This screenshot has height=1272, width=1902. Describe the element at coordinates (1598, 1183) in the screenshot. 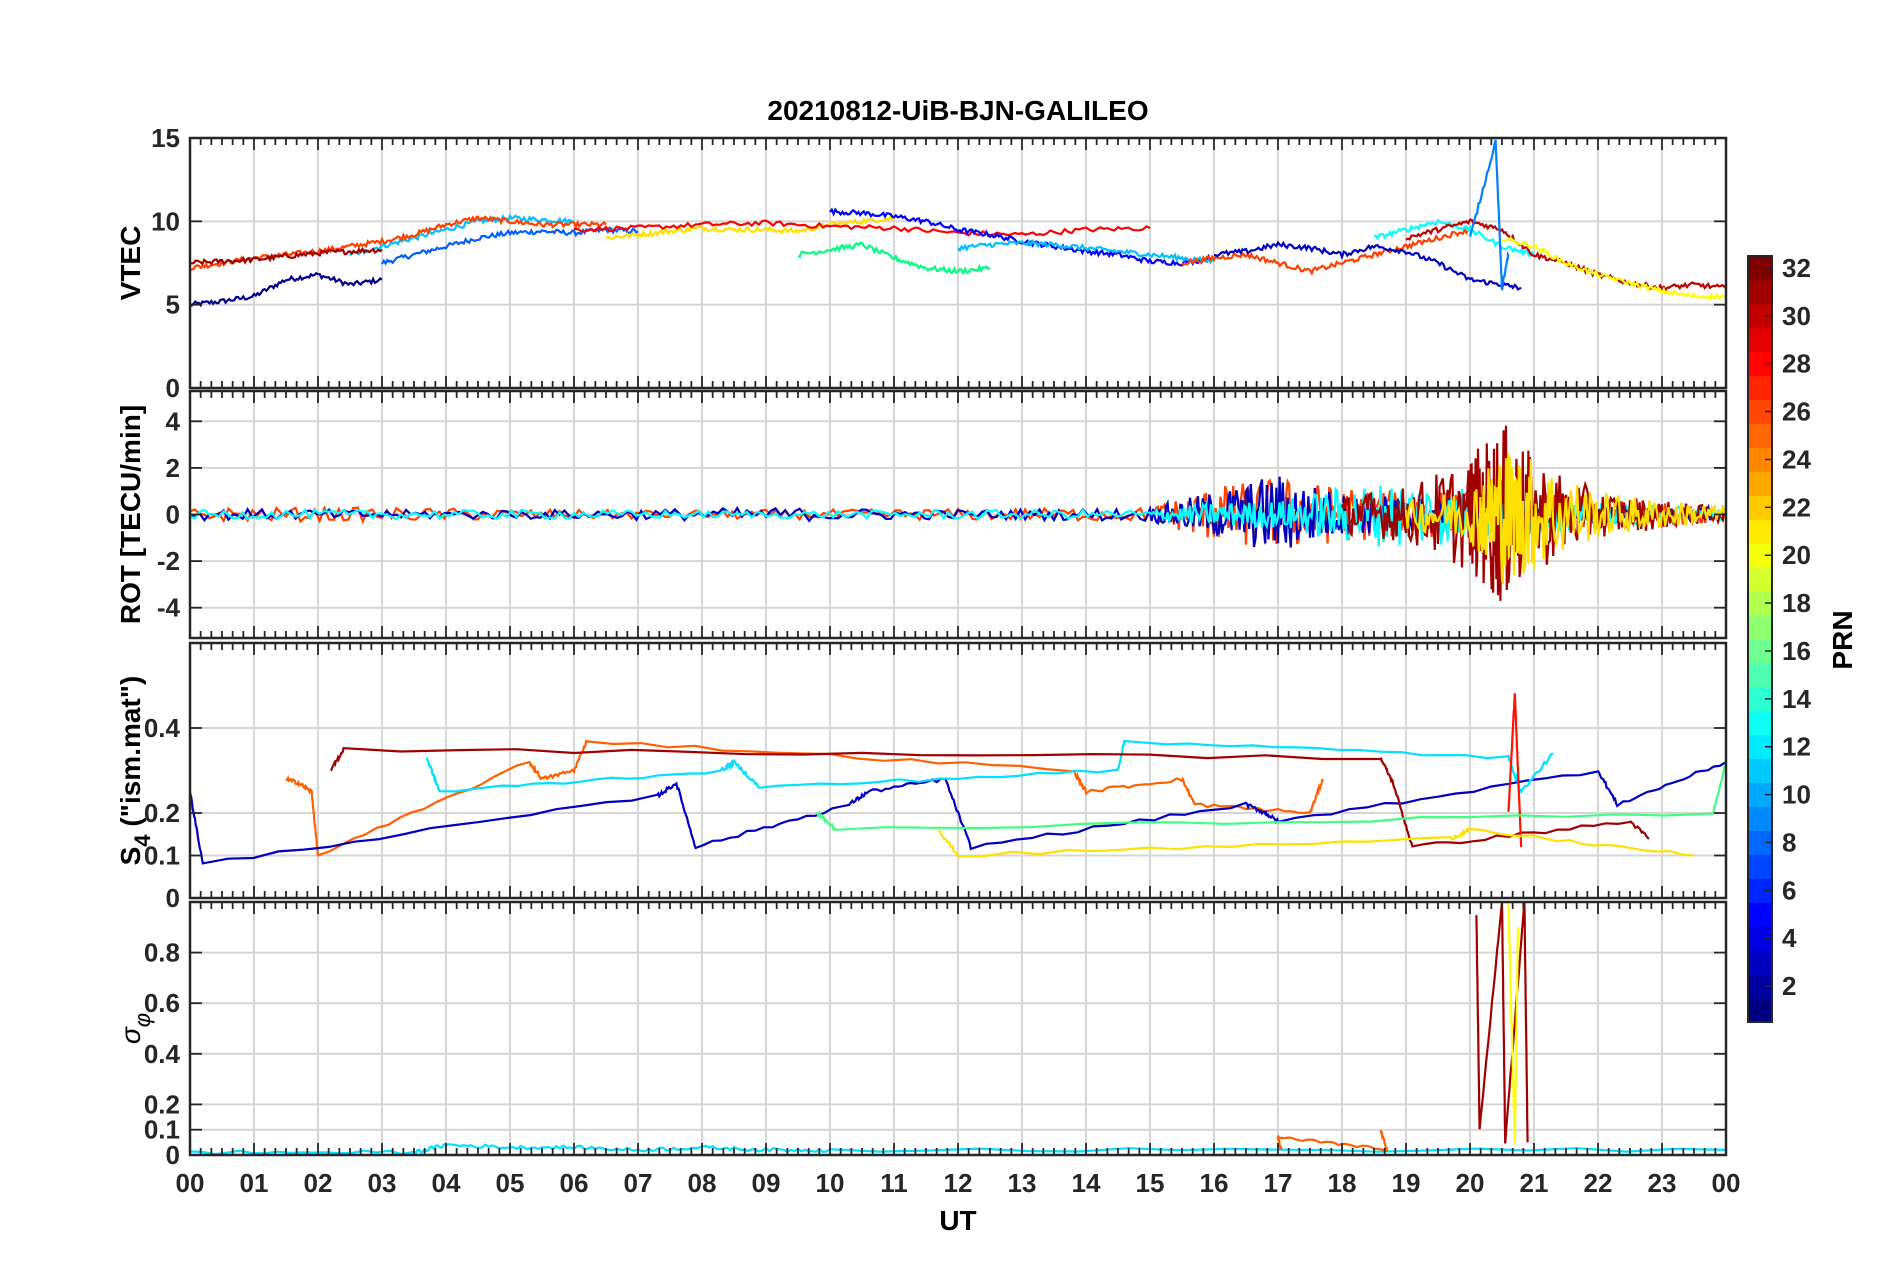

I see `x-tick-label: 22` at that location.